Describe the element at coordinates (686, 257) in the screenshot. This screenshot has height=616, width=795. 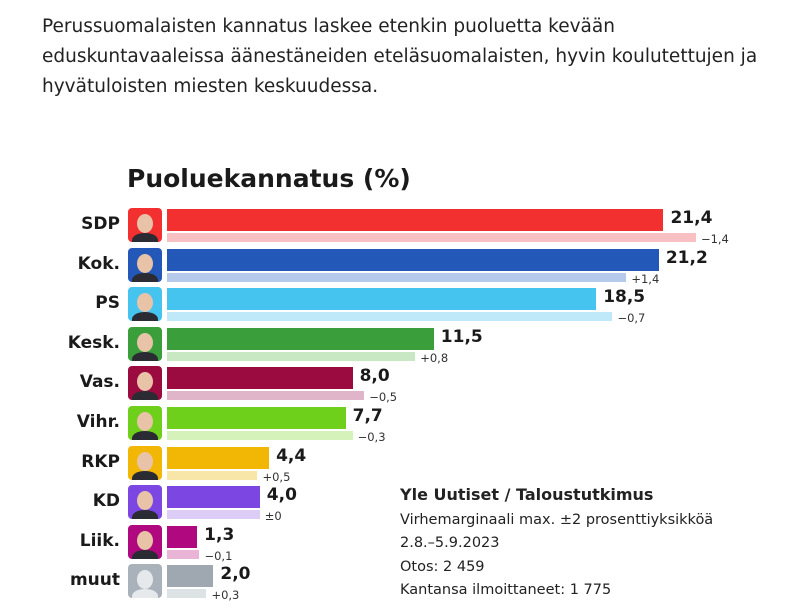
I see `value-label: 21,2` at that location.